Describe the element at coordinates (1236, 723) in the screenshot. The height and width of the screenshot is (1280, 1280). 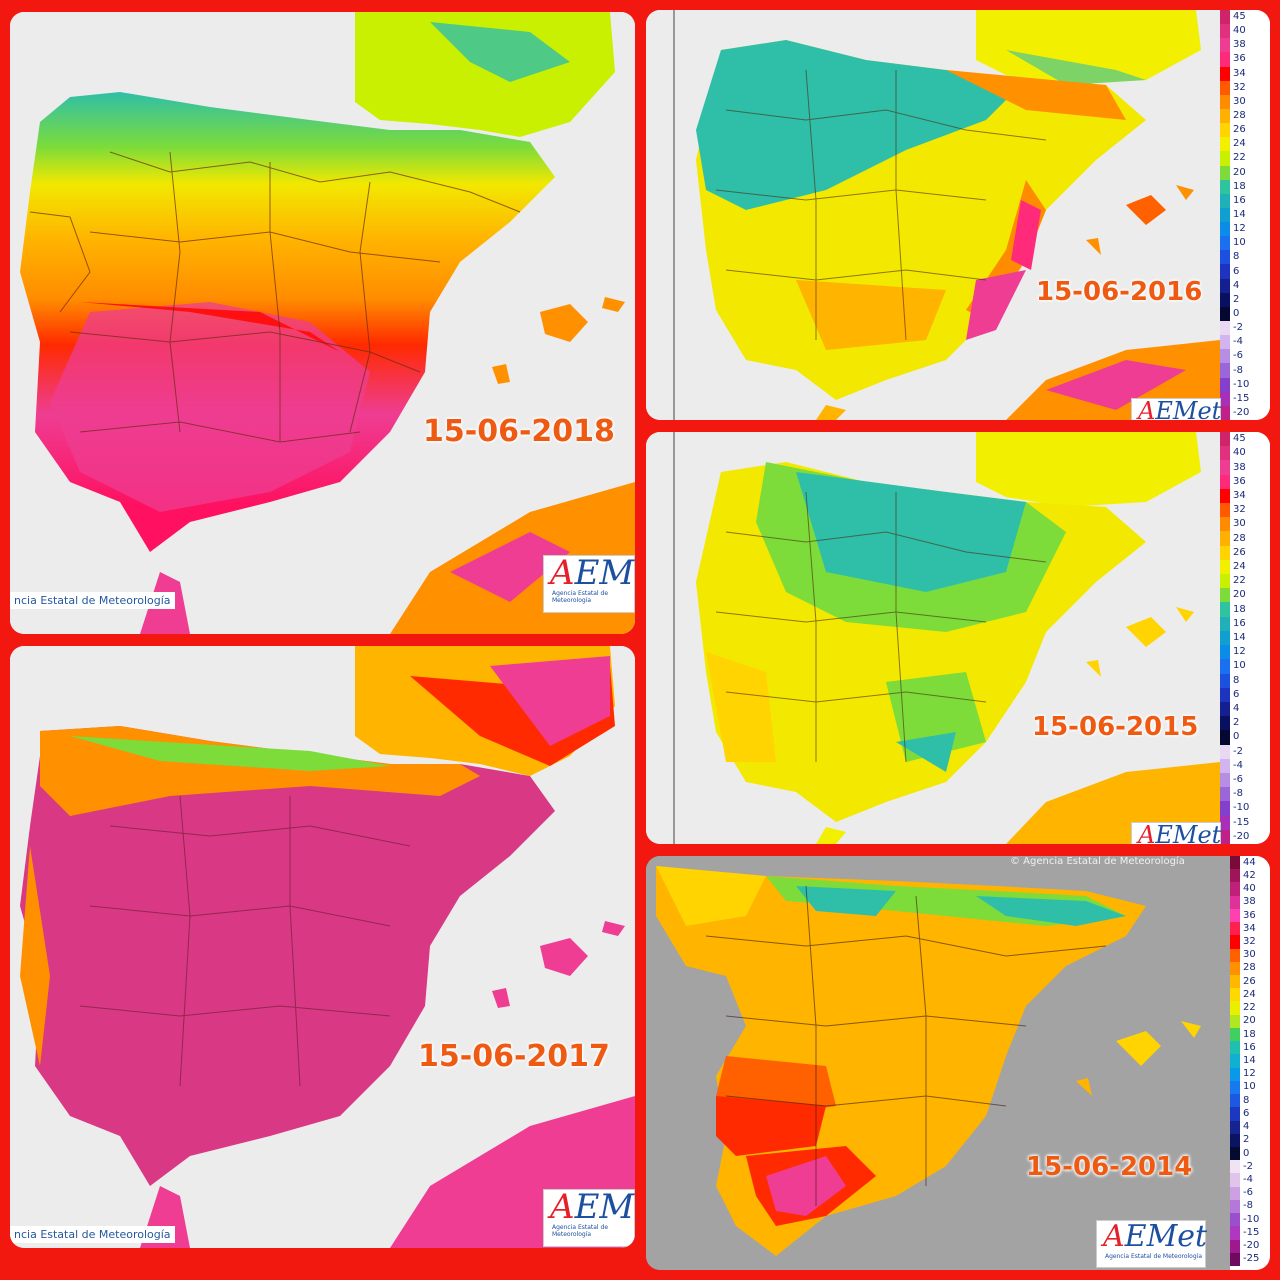
I see `legend-tick-label: 2` at that location.